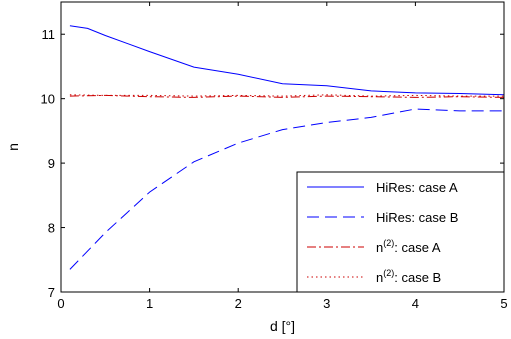  What do you see at coordinates (49, 34) in the screenshot?
I see `y-tick-label: 11` at bounding box center [49, 34].